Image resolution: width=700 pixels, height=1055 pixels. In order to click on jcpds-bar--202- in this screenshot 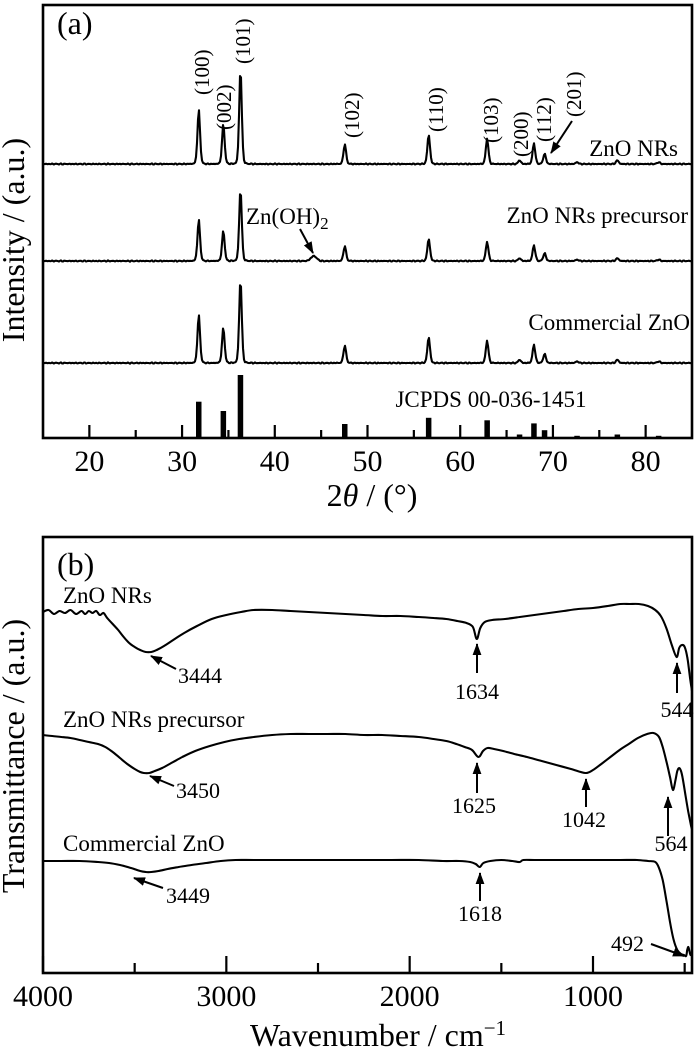, I will do `click(617, 435)`.